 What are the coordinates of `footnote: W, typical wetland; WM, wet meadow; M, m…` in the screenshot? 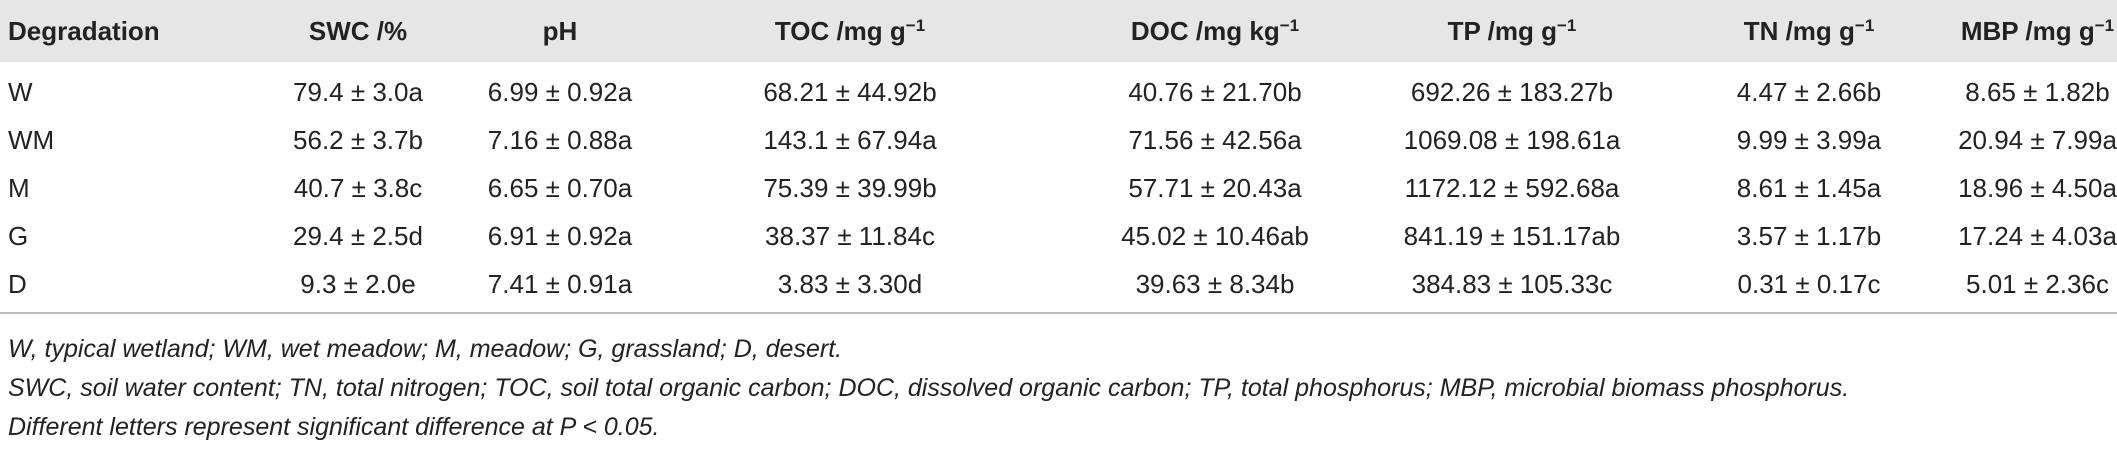 It's located at (425, 349).